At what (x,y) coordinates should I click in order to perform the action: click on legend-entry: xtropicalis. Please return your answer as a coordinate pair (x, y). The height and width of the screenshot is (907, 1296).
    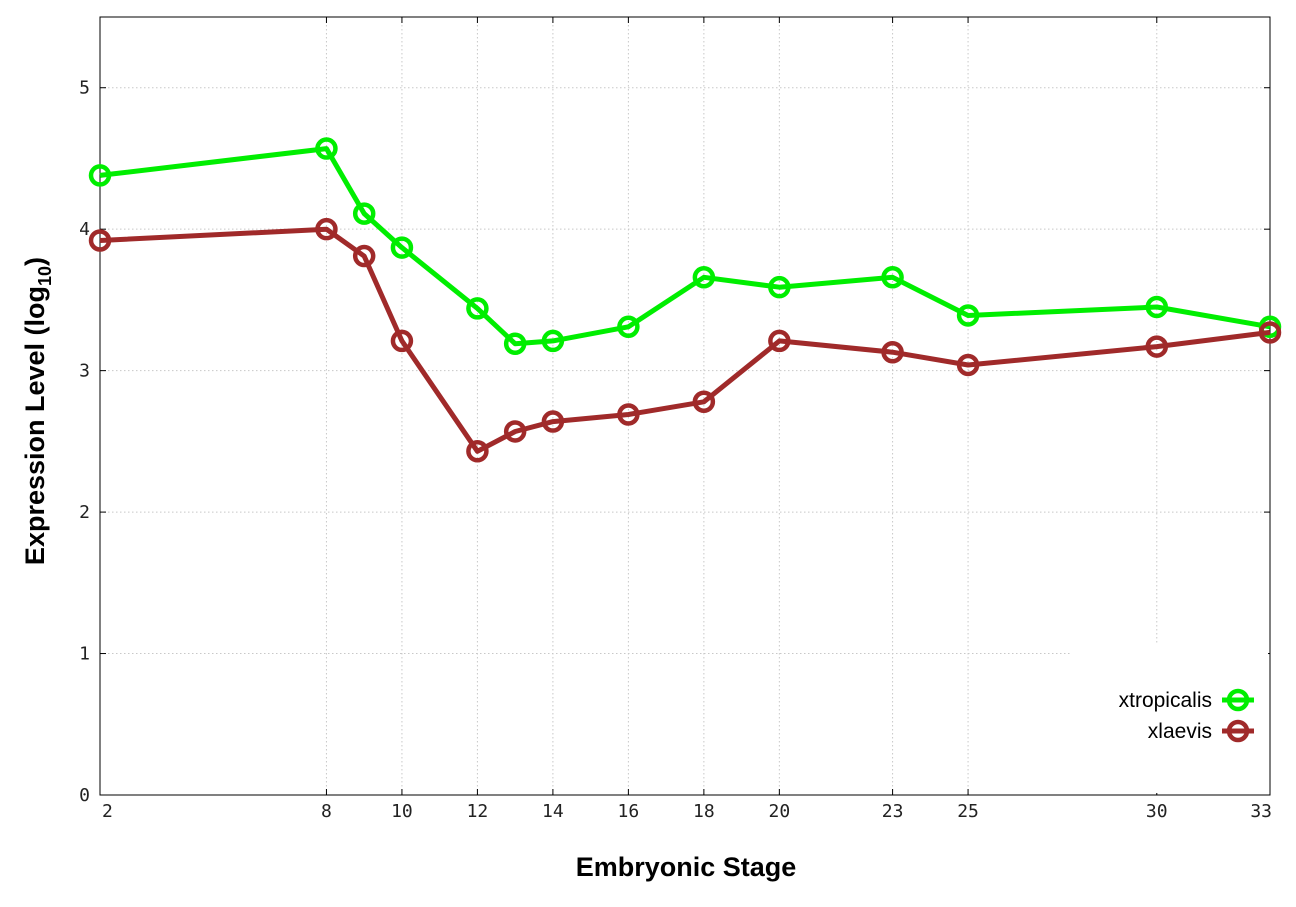
    Looking at the image, I should click on (1186, 700).